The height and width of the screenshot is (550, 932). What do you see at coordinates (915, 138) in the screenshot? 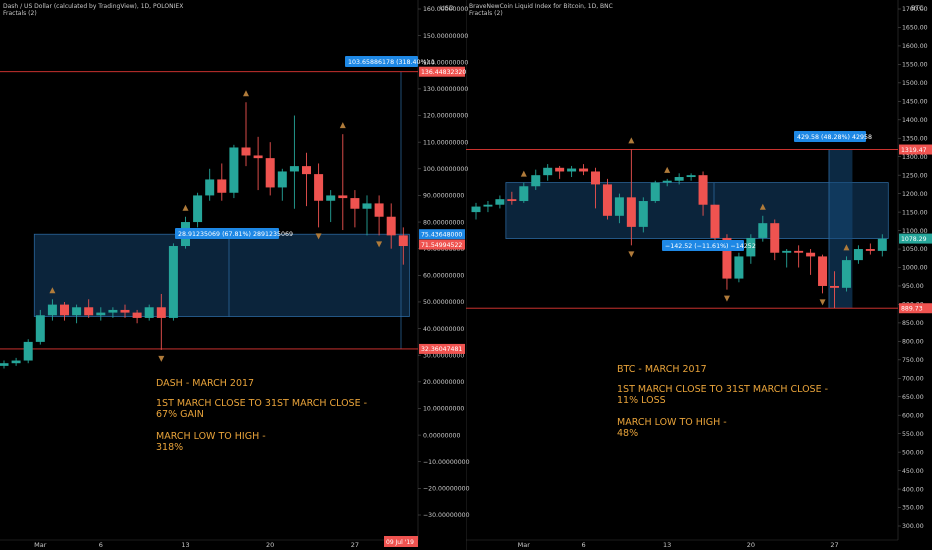
I see `y-tick-label: 1350.00` at bounding box center [915, 138].